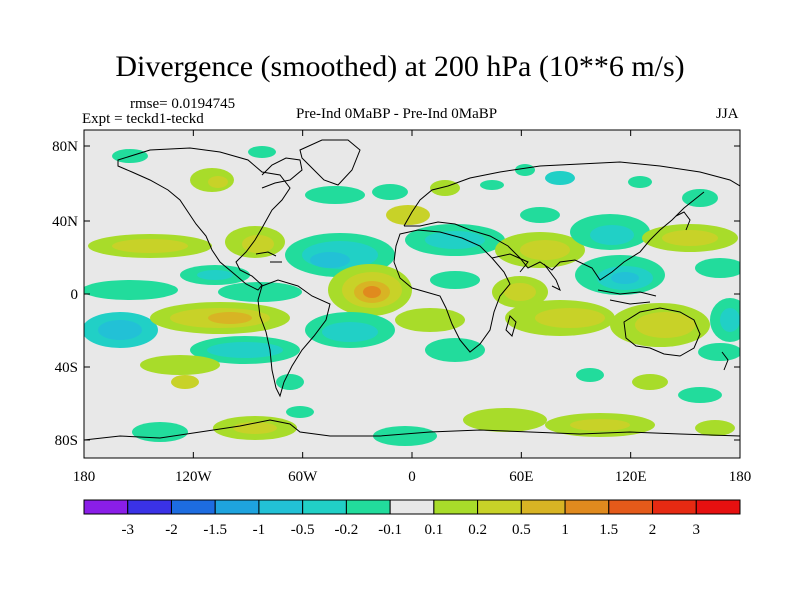 The height and width of the screenshot is (600, 800). What do you see at coordinates (412, 518) in the screenshot?
I see `colorbar: -3 -2 -1.5 -1 -0.5 -0.2 -0.1 0.1 0.2 0.5 1 1.5 2 3` at bounding box center [412, 518].